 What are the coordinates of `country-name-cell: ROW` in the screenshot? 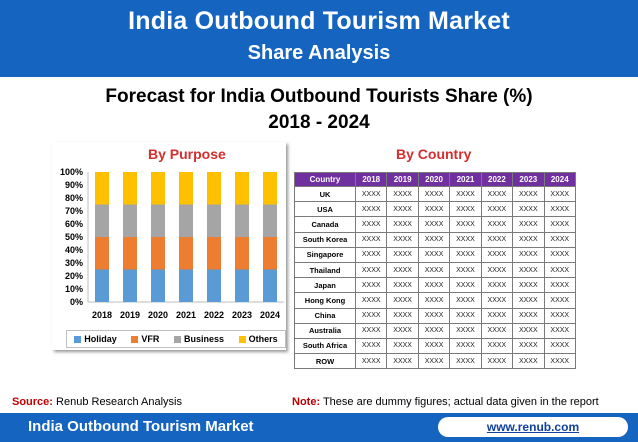 It's located at (325, 361).